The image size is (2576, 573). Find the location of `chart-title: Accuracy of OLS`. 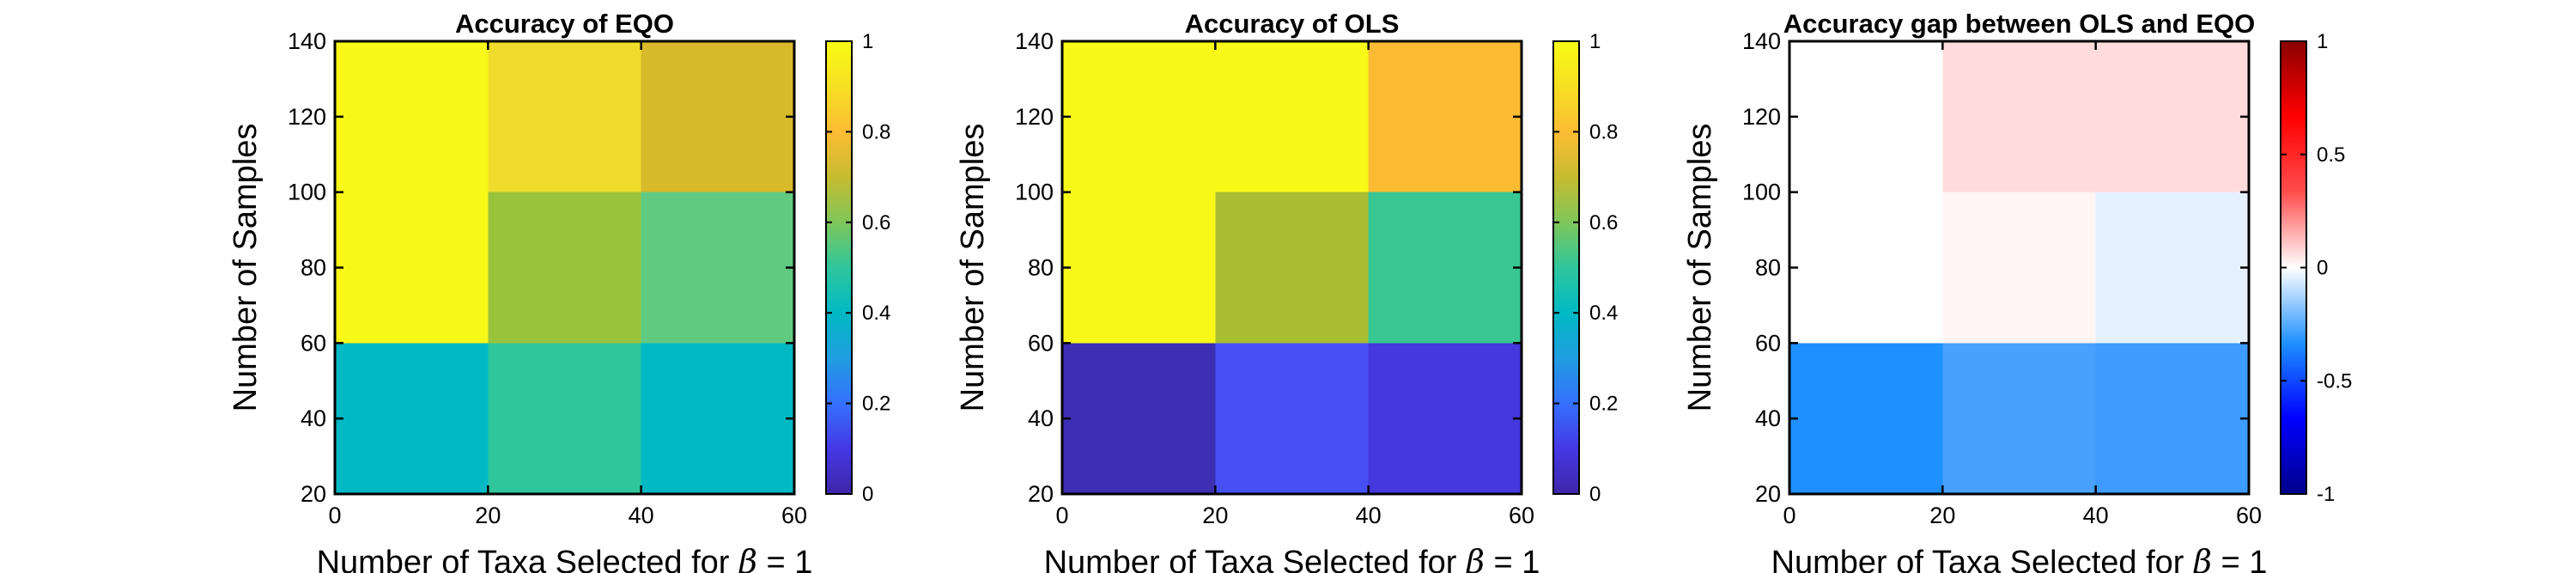

chart-title: Accuracy of OLS is located at coordinates (1292, 24).